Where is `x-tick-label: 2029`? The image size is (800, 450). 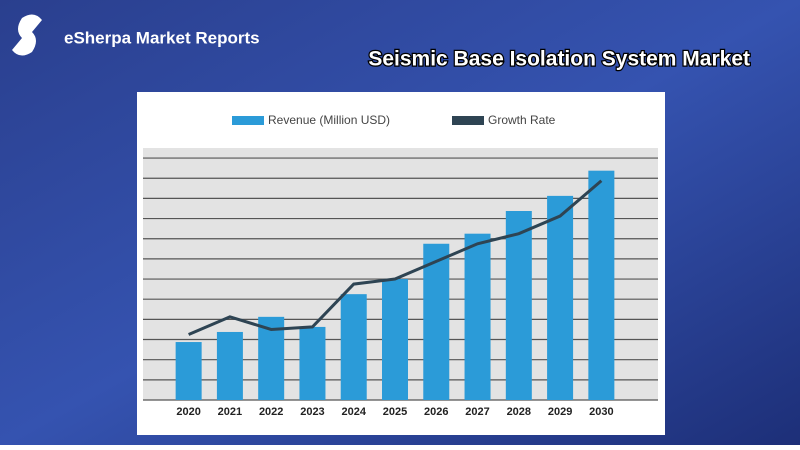 x-tick-label: 2029 is located at coordinates (560, 412).